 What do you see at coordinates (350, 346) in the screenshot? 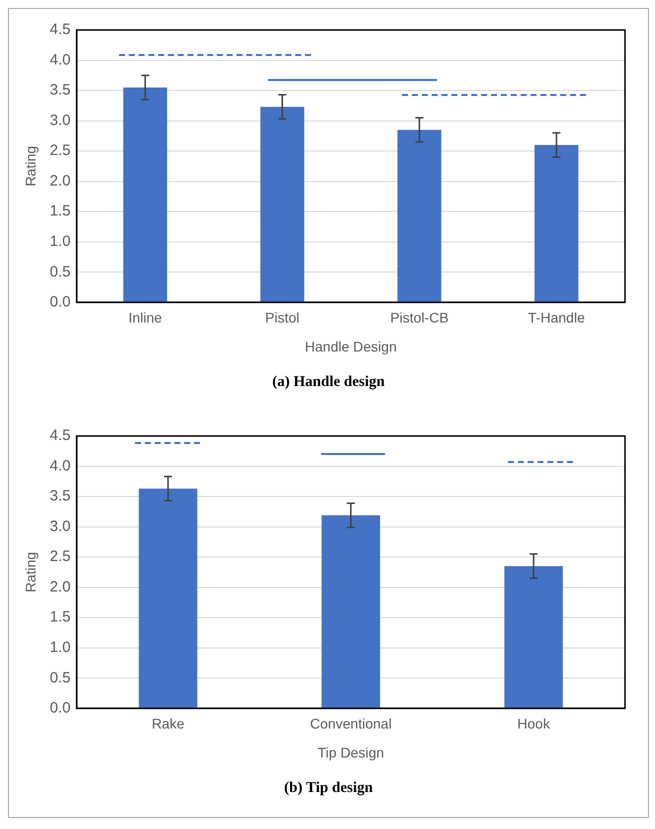
I see `x-axis-title: Handle Design` at bounding box center [350, 346].